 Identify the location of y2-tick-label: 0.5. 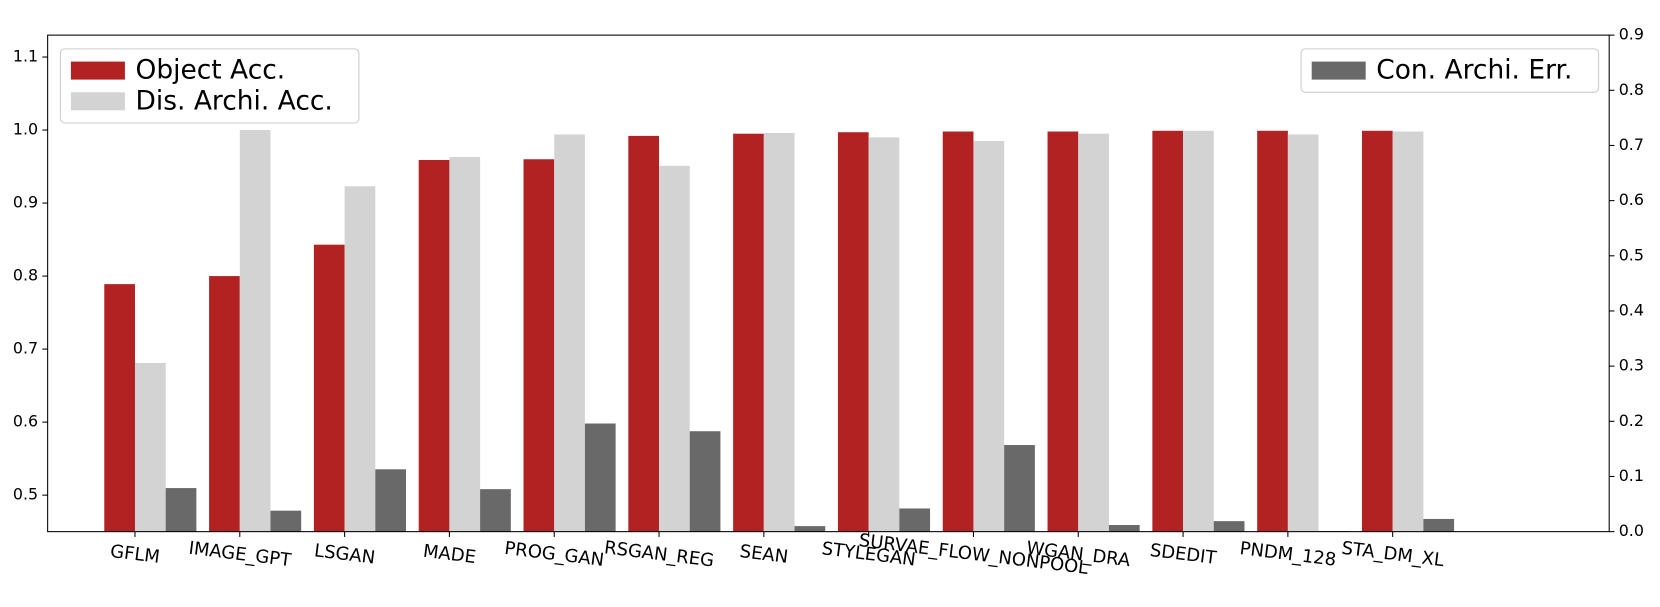
(1631, 254).